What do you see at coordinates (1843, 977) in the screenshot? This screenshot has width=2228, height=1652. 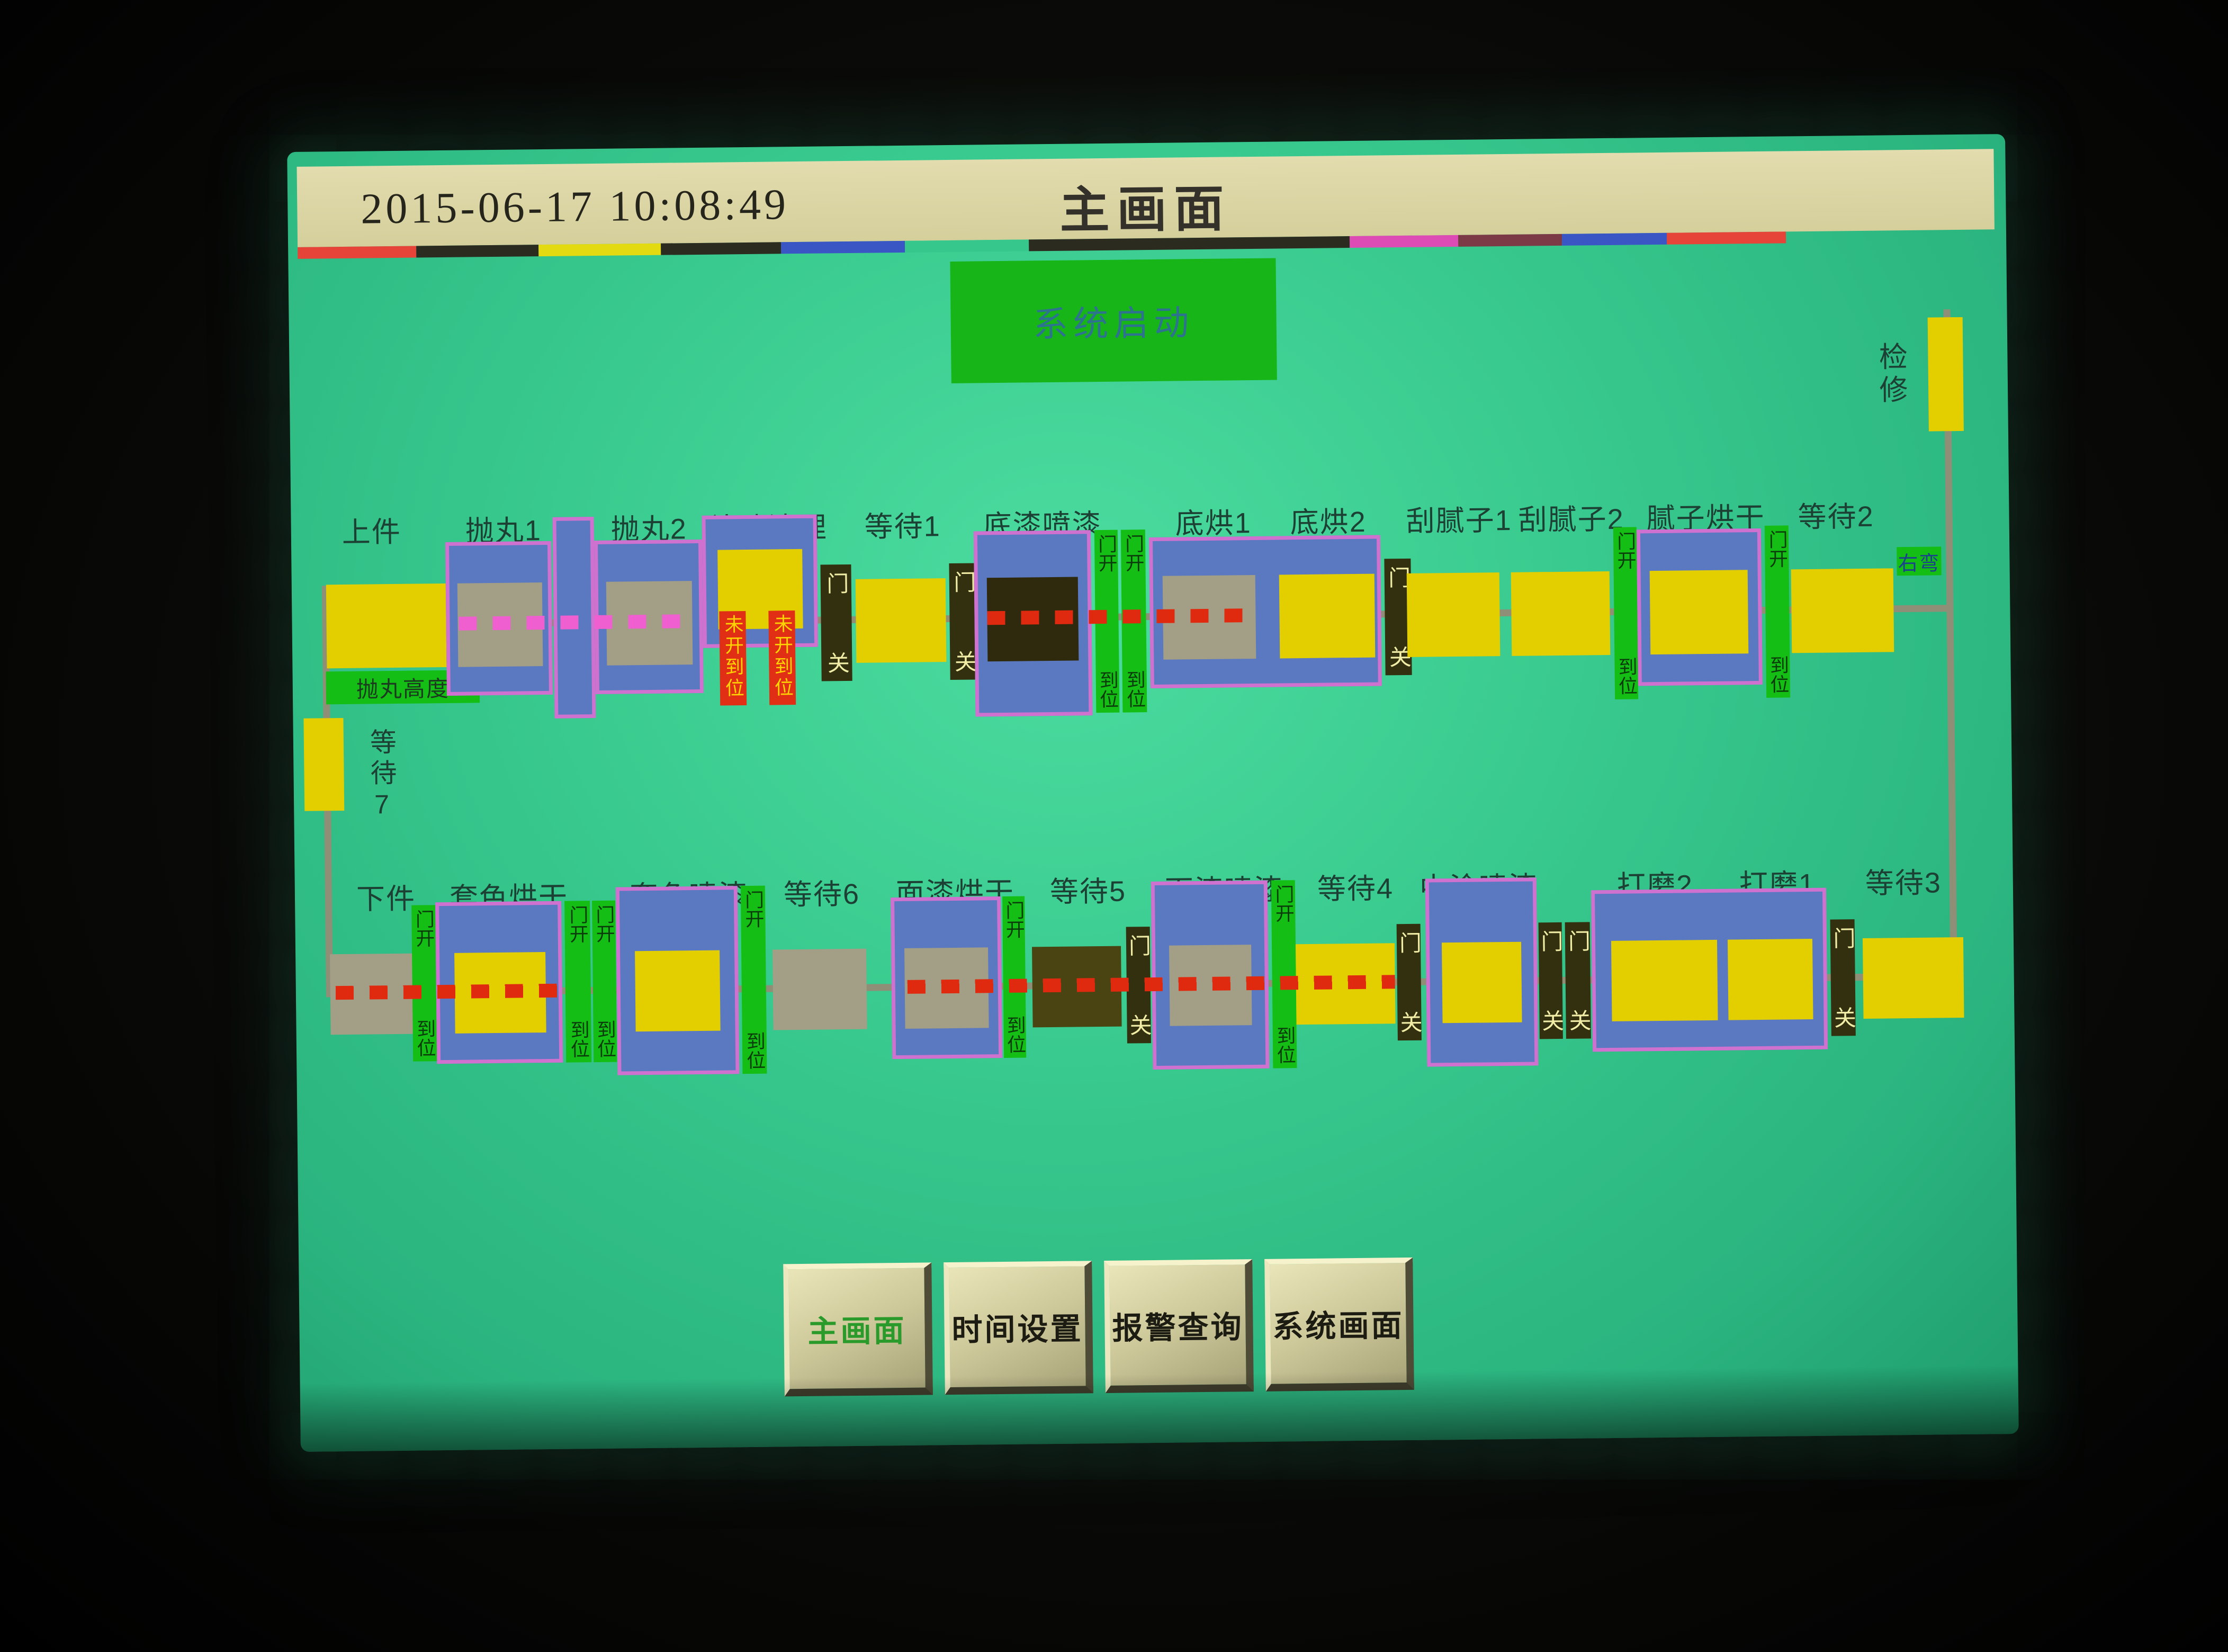 I see `door-closed-tag-r2e: 门关` at bounding box center [1843, 977].